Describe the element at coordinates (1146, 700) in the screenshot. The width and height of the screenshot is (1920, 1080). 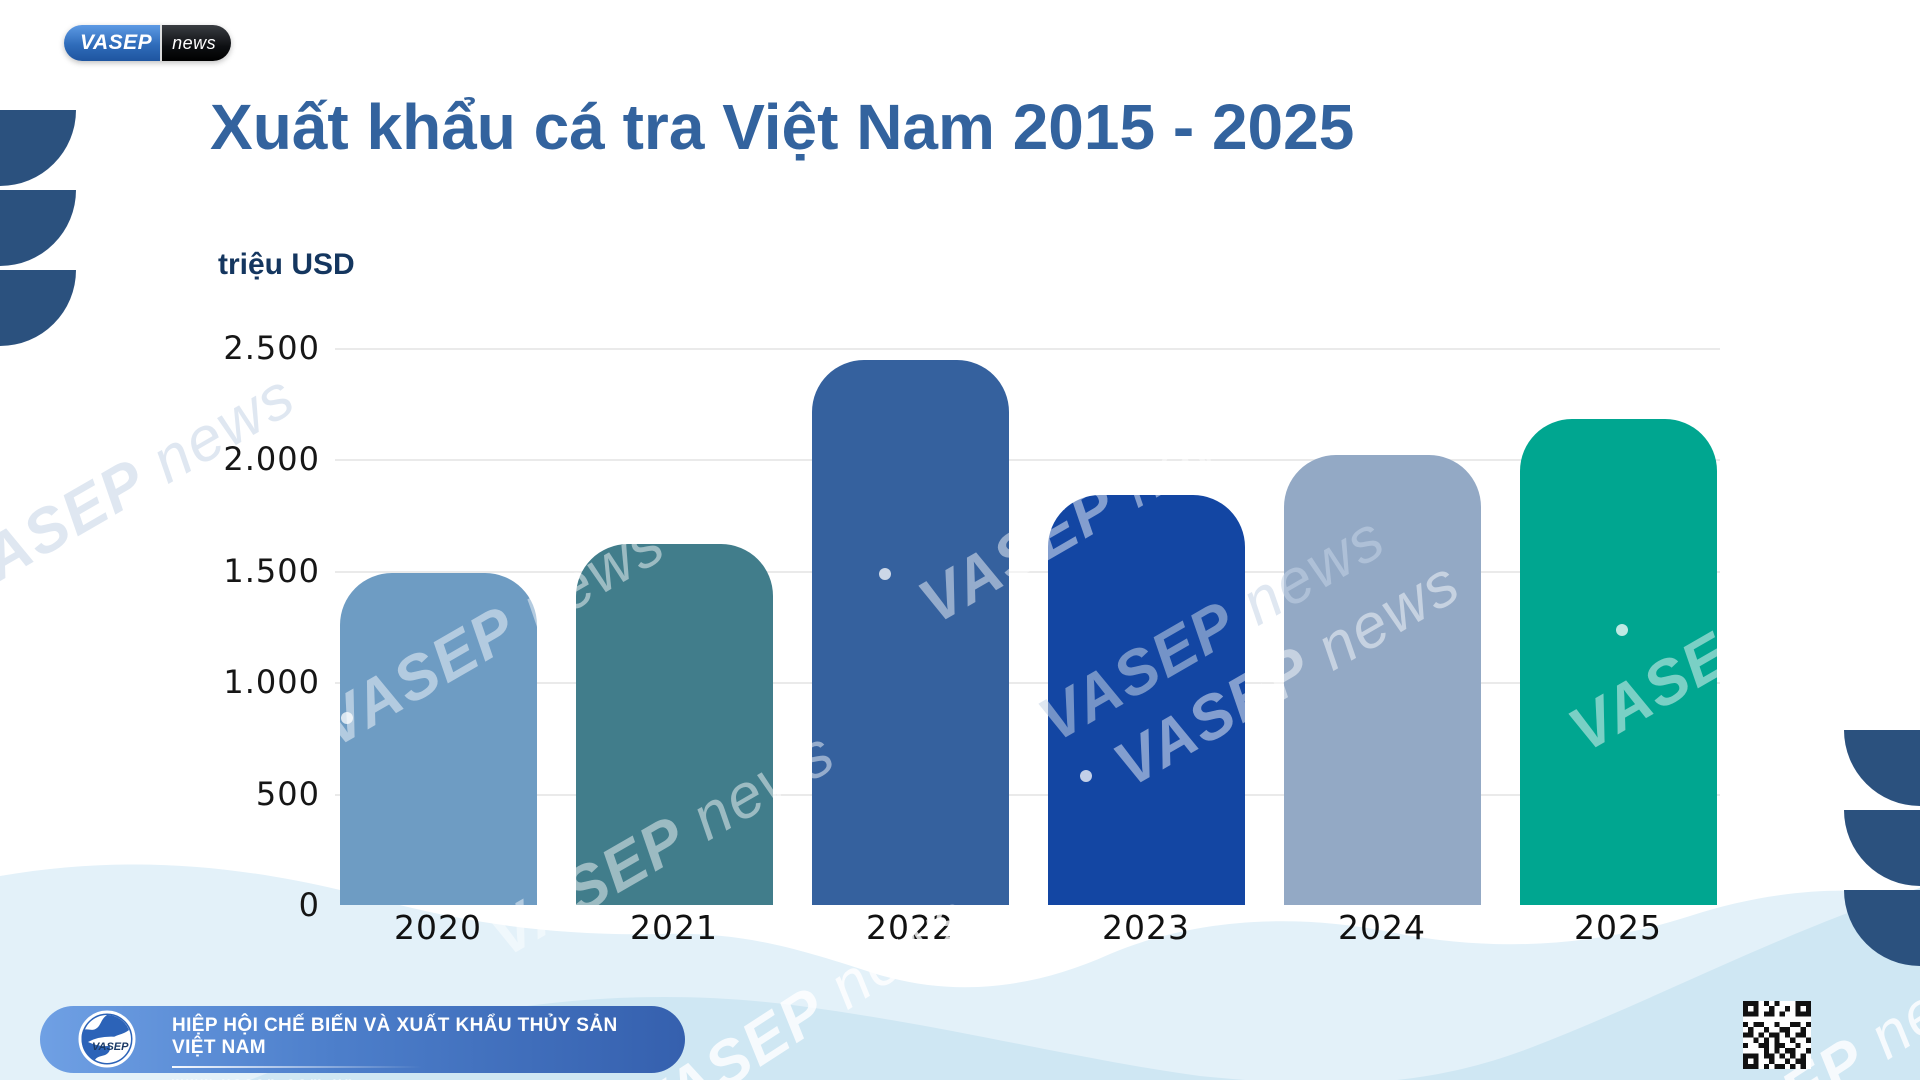
I see `bar-2023` at that location.